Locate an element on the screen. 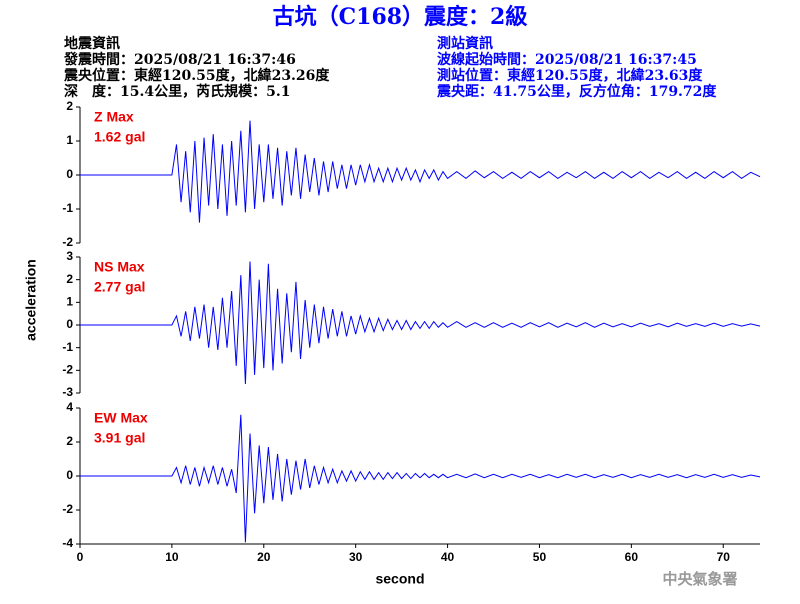 The height and width of the screenshot is (604, 800). earthquake-info: 地震資訊 is located at coordinates (92, 43).